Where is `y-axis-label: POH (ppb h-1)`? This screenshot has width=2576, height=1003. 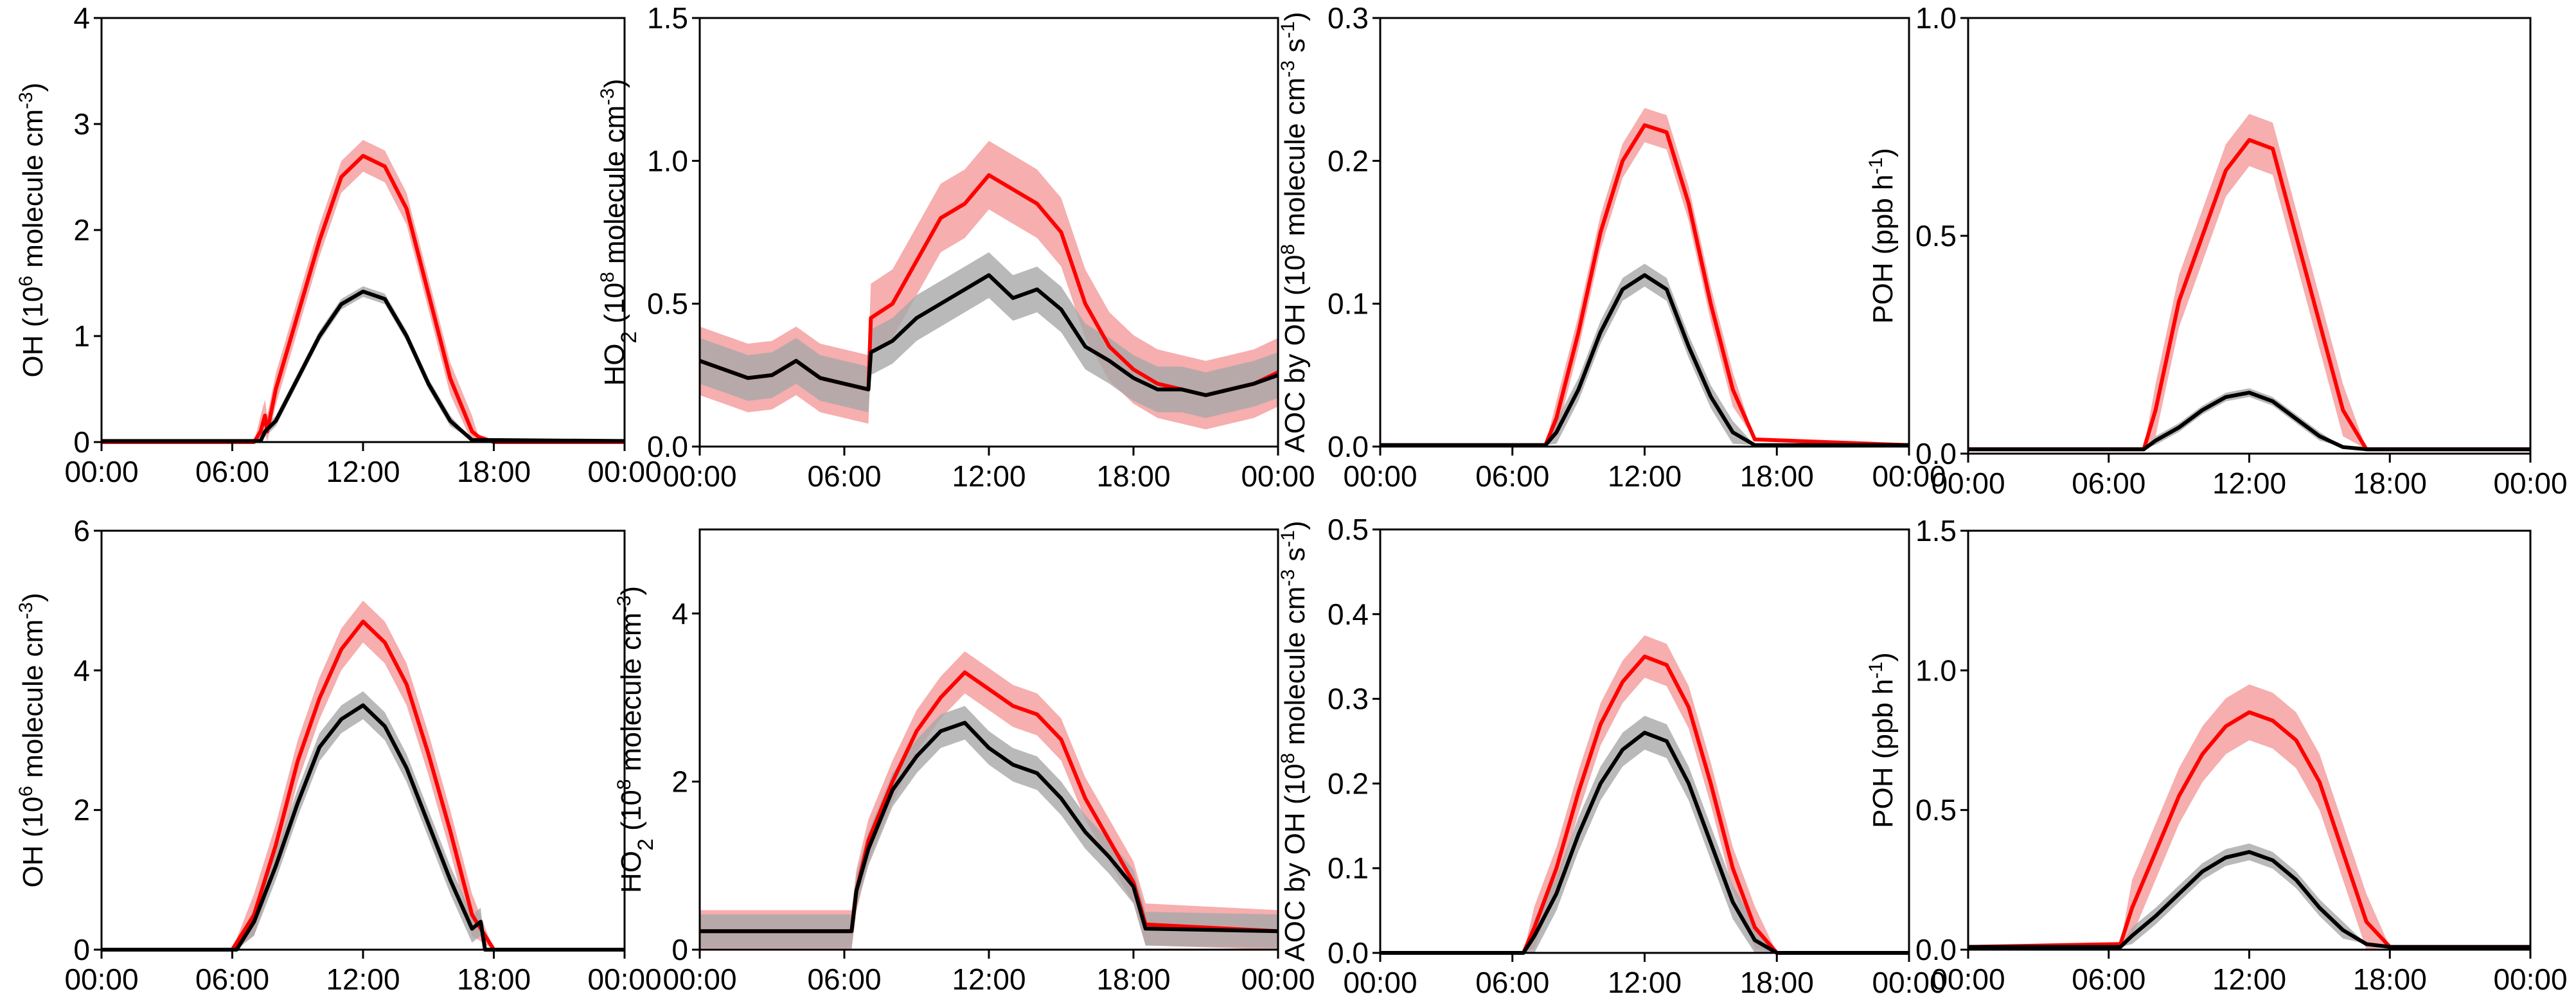 y-axis-label: POH (ppb h-1) is located at coordinates (1882, 740).